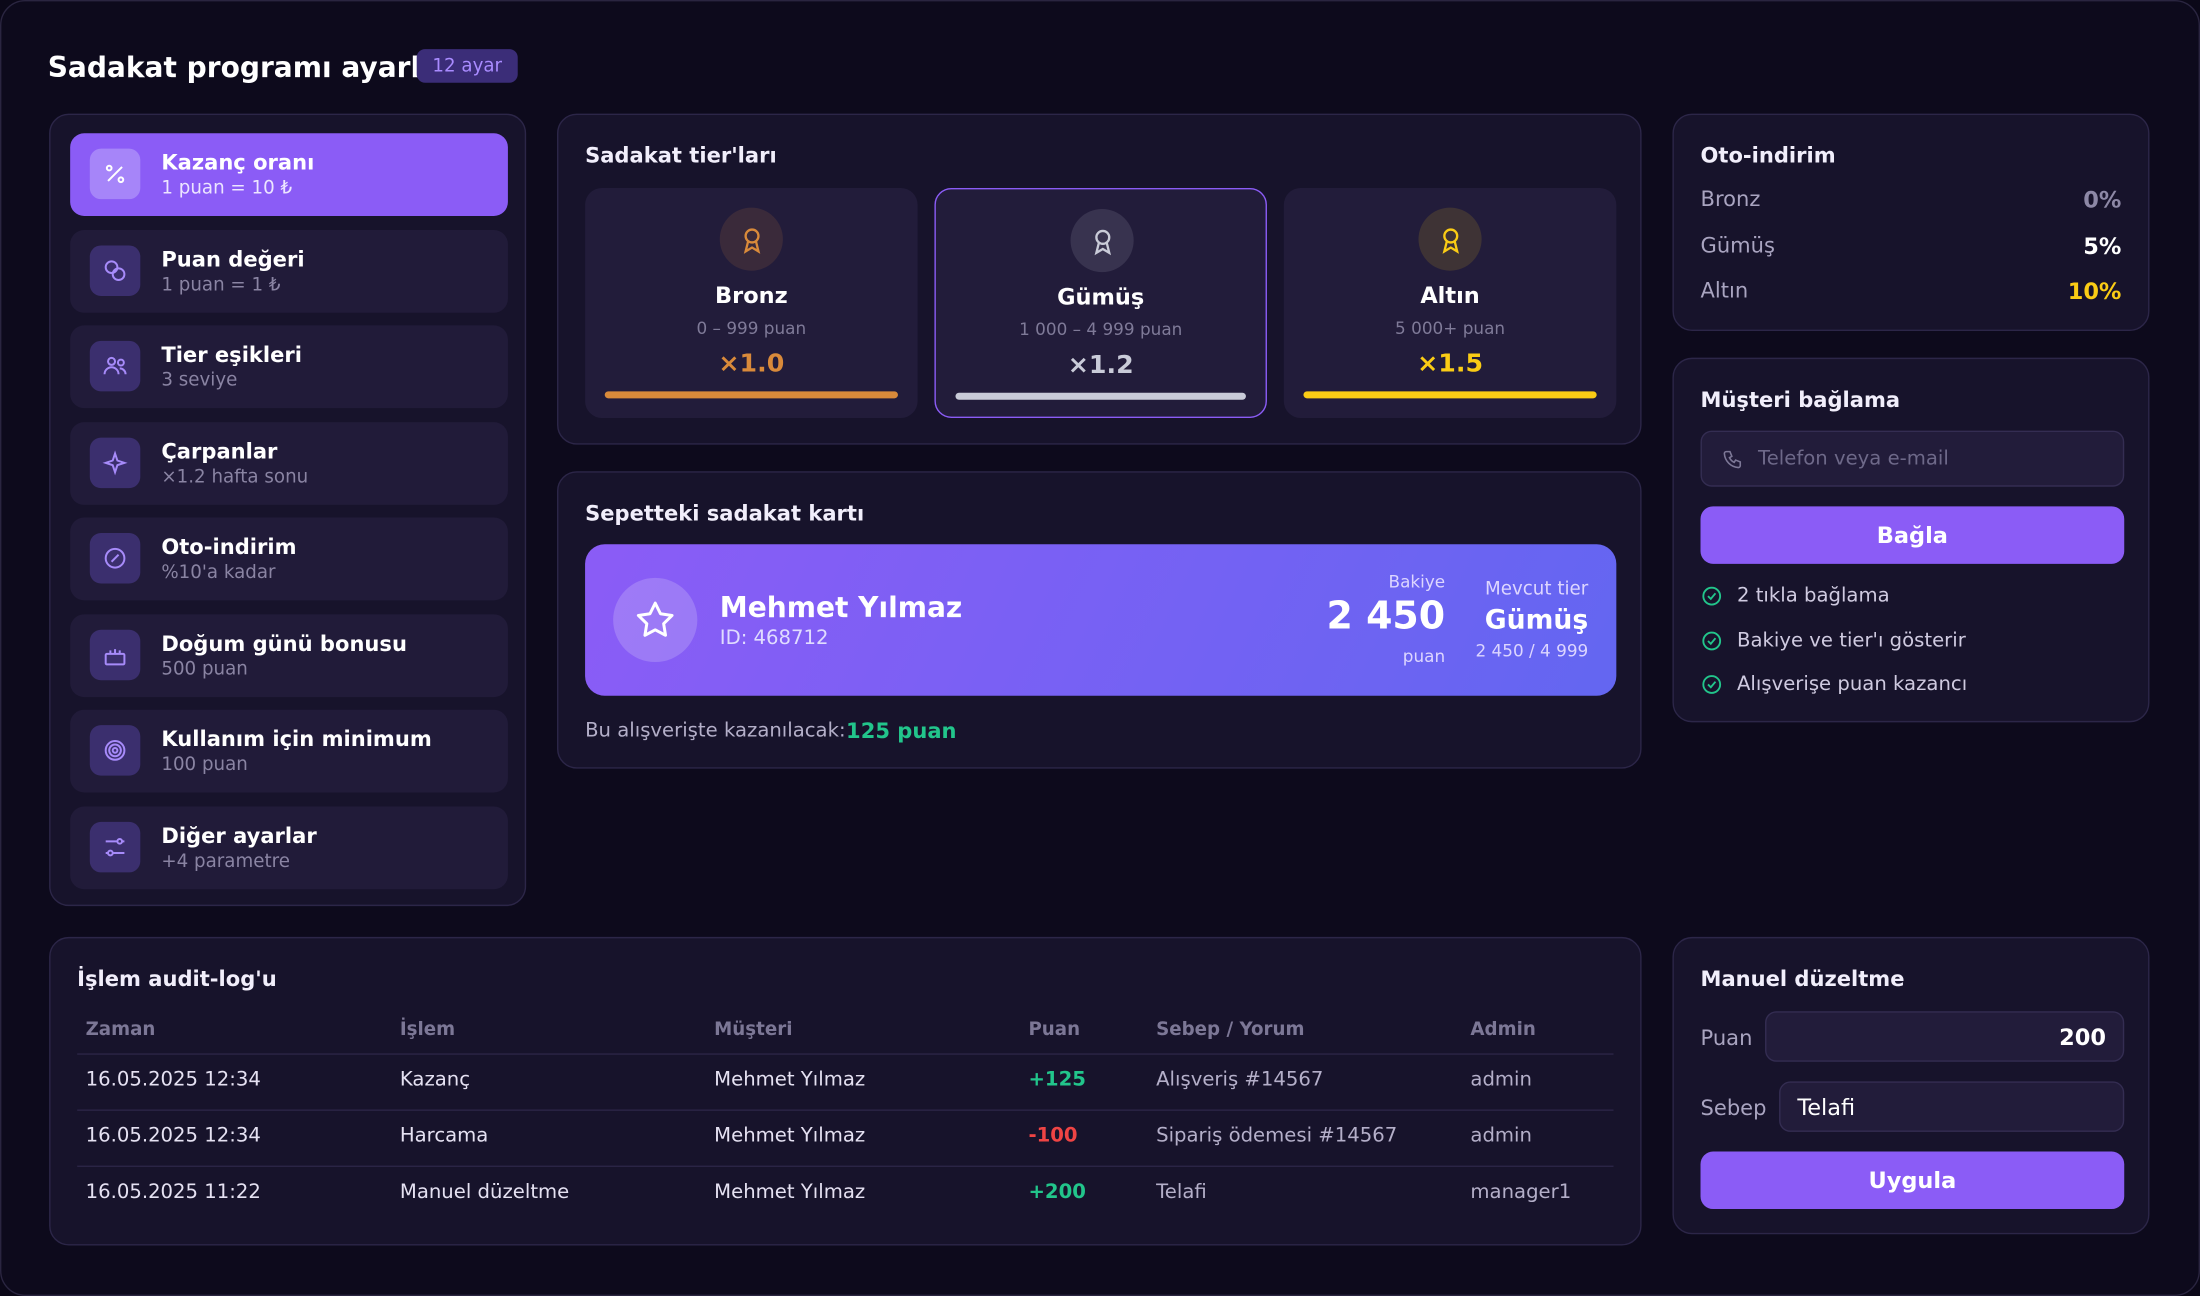 The width and height of the screenshot is (2200, 1296). What do you see at coordinates (751, 295) in the screenshot?
I see `tier-name: Bronz` at bounding box center [751, 295].